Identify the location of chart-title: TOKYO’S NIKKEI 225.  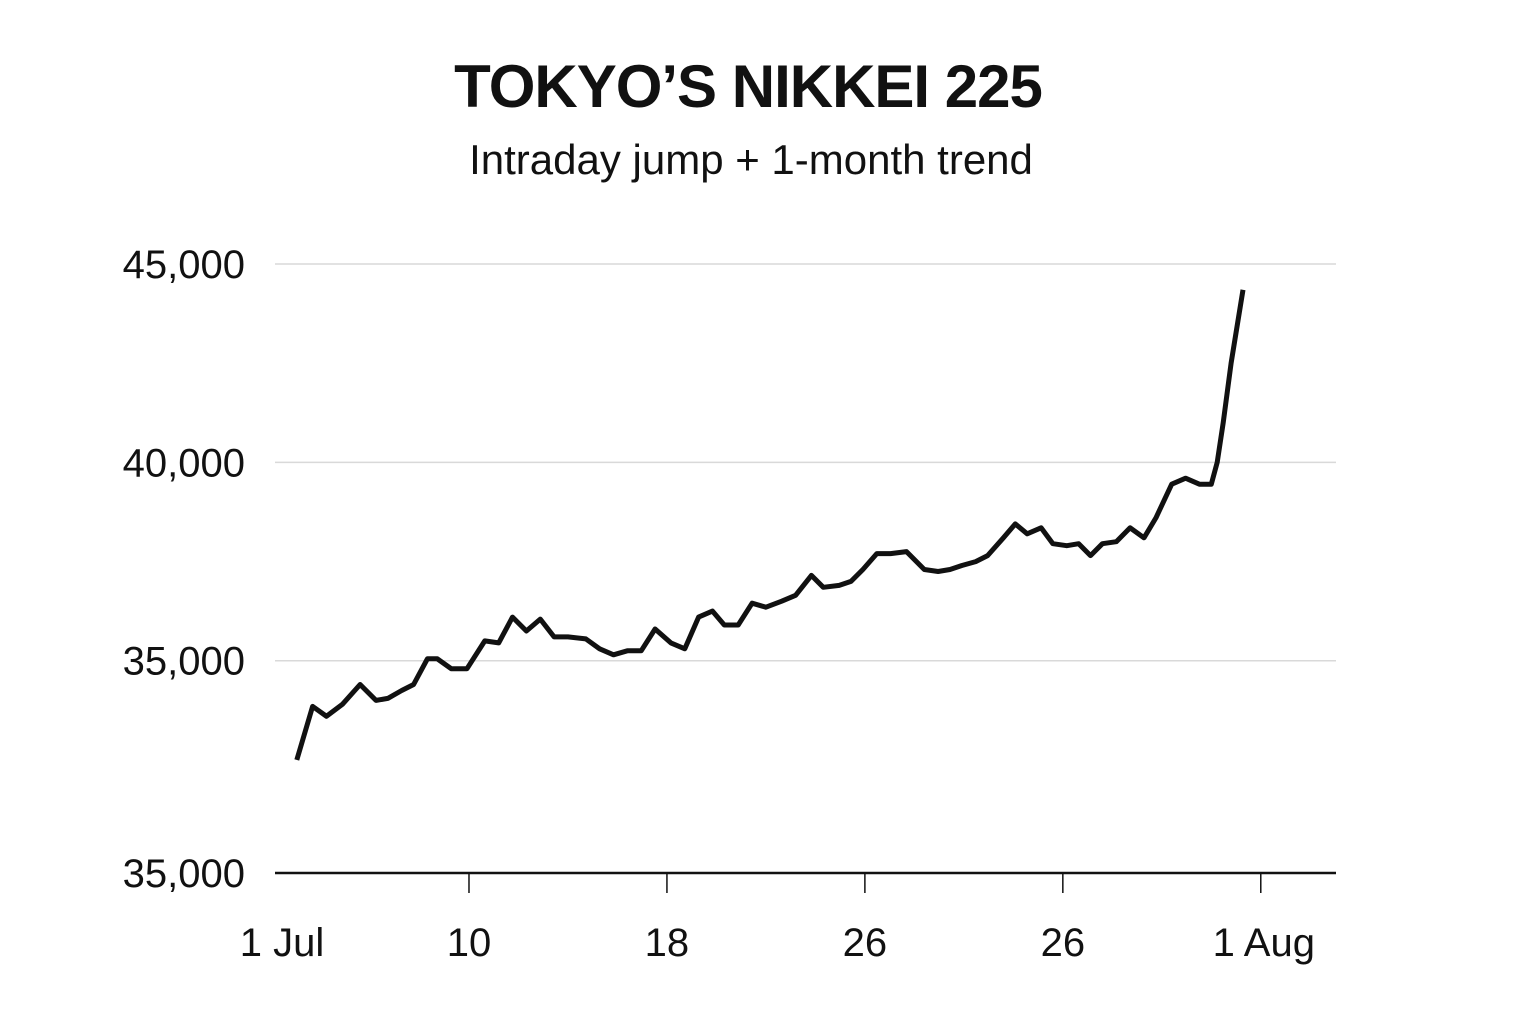
(748, 86).